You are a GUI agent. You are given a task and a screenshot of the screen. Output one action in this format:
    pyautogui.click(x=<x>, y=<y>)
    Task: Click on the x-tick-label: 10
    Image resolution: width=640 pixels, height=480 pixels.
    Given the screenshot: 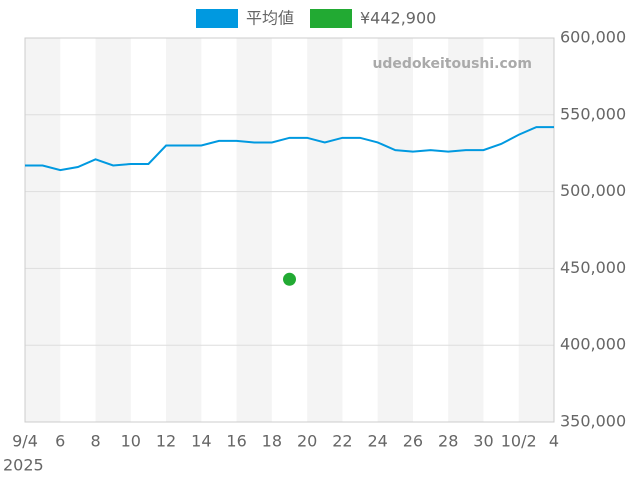 What is the action you would take?
    pyautogui.click(x=131, y=441)
    